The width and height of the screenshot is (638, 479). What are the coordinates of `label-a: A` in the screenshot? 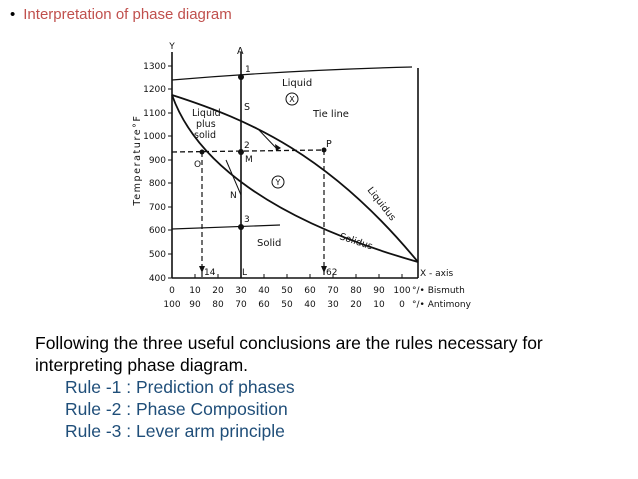 It's located at (240, 51).